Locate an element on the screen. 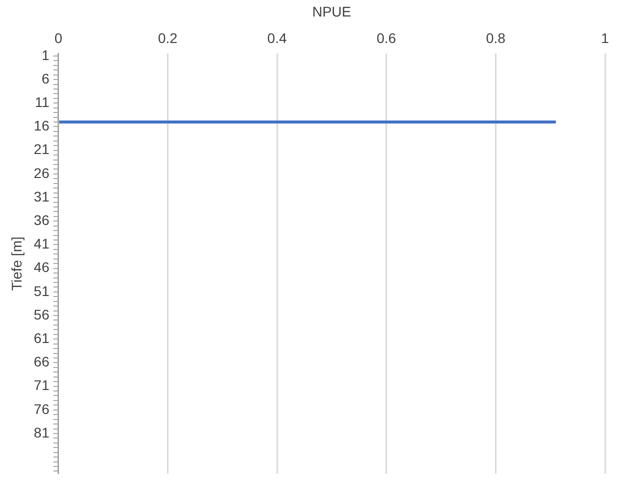 This screenshot has height=486, width=617. y-tick-label: 16 is located at coordinates (42, 126).